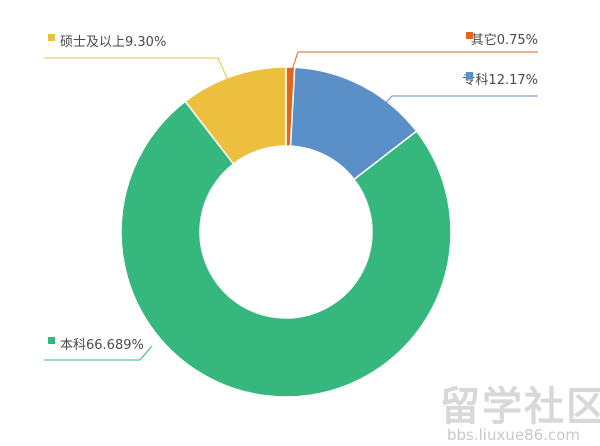 The height and width of the screenshot is (446, 600). What do you see at coordinates (102, 345) in the screenshot?
I see `slice-label-2: 本科66.689%` at bounding box center [102, 345].